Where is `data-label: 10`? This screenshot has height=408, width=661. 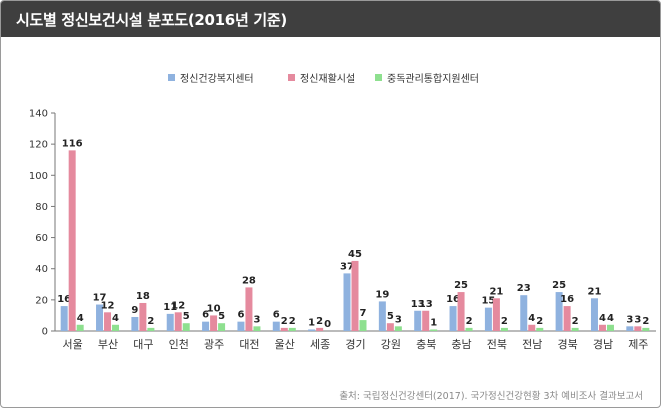 data-label: 10 is located at coordinates (214, 308).